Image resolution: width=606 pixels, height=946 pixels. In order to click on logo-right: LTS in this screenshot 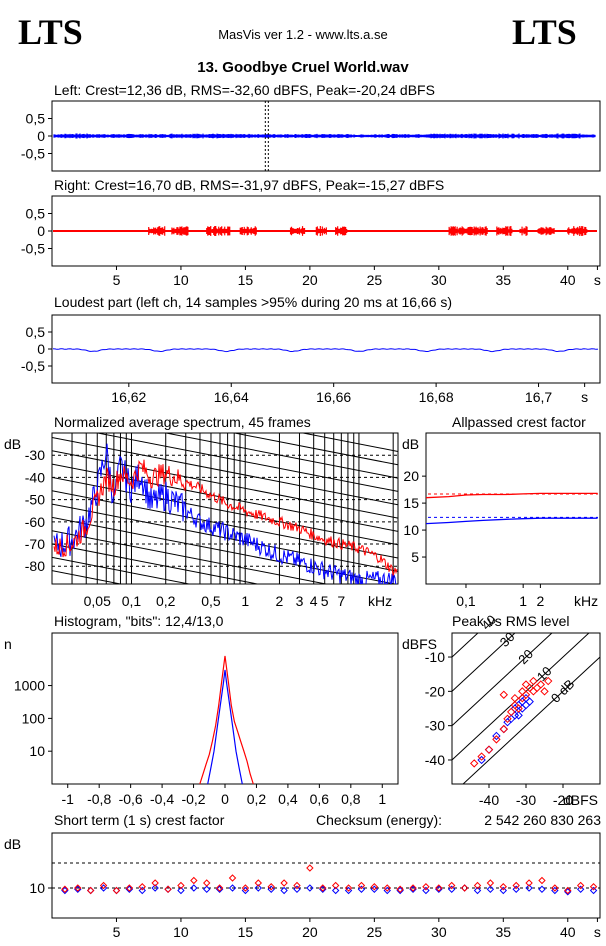, I will do `click(544, 32)`.